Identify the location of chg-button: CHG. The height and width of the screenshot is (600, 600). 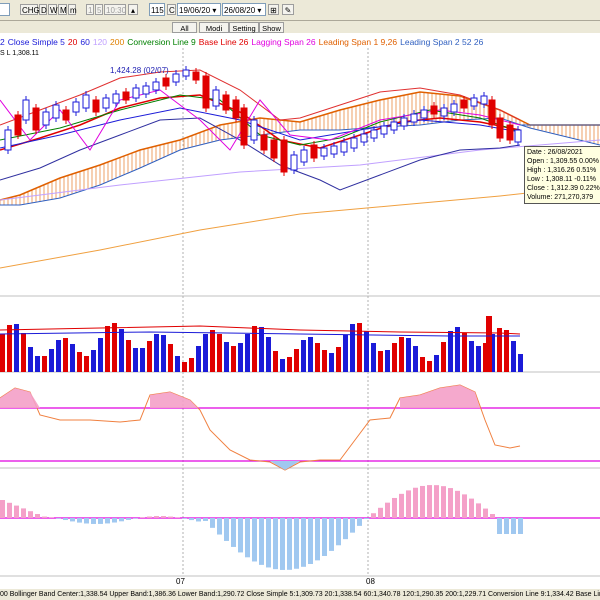
(30, 9).